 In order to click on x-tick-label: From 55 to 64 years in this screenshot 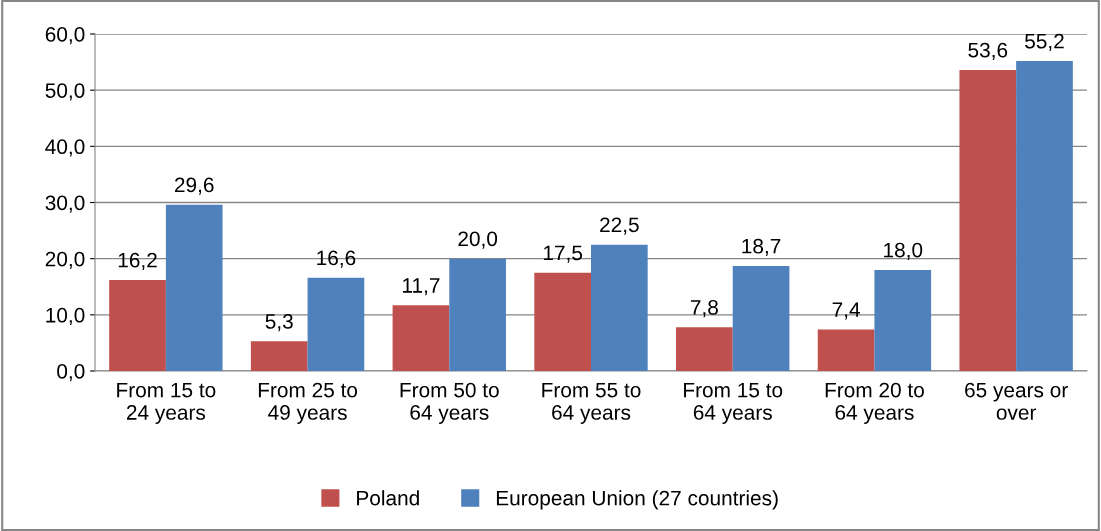, I will do `click(591, 403)`.